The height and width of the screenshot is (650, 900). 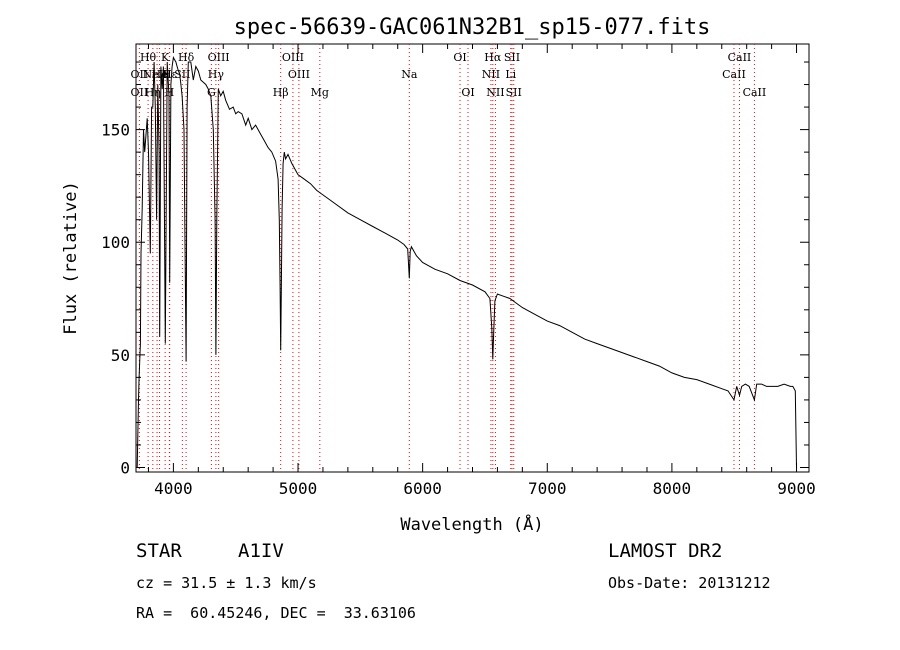 I want to click on marker-label-15: OIII, so click(x=293, y=57).